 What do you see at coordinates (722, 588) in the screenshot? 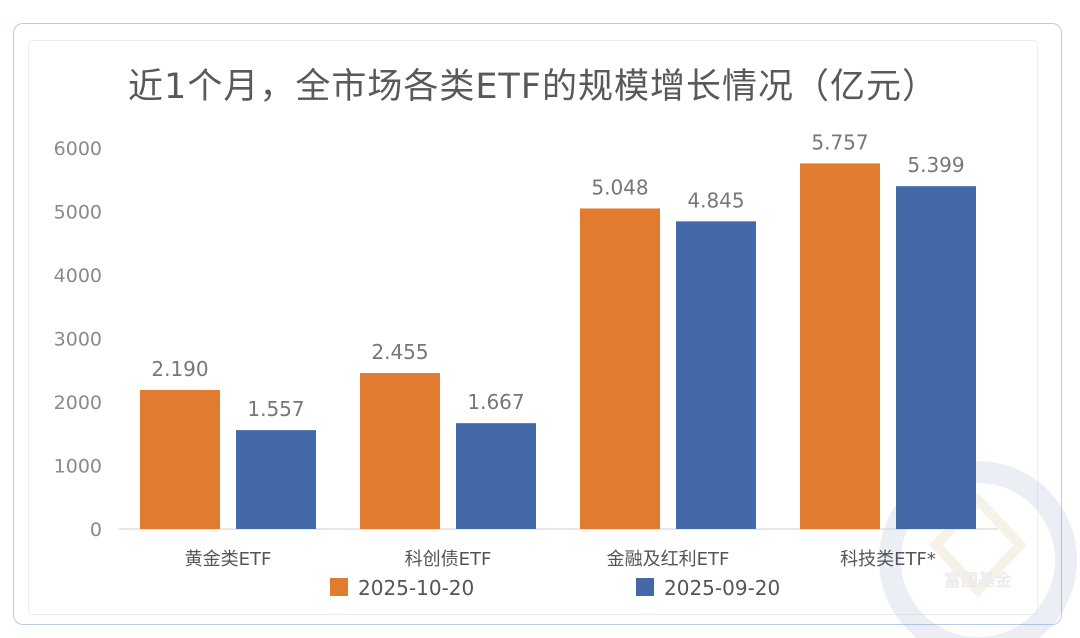
I see `legend-label: 2025-09-20` at bounding box center [722, 588].